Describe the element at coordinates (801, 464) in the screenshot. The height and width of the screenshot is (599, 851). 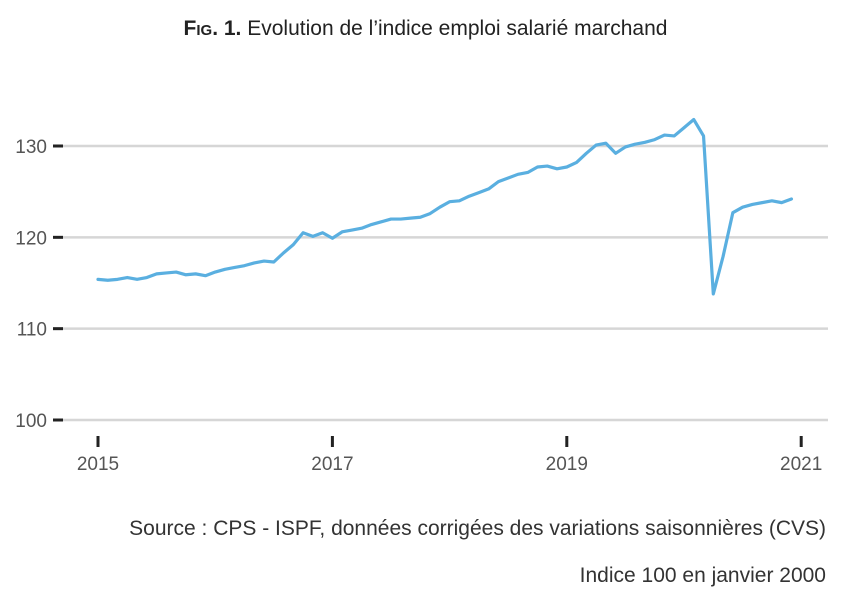
I see `x-tick-label: 2021` at that location.